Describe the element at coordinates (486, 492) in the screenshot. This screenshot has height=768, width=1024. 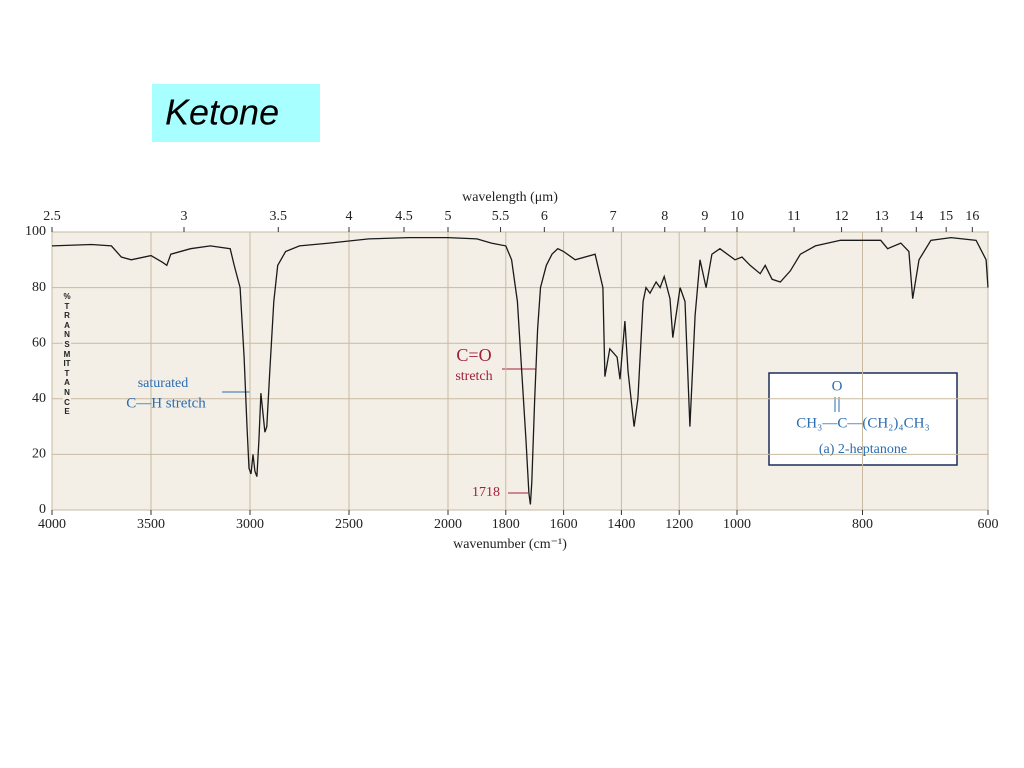
I see `annotation: 1718` at that location.